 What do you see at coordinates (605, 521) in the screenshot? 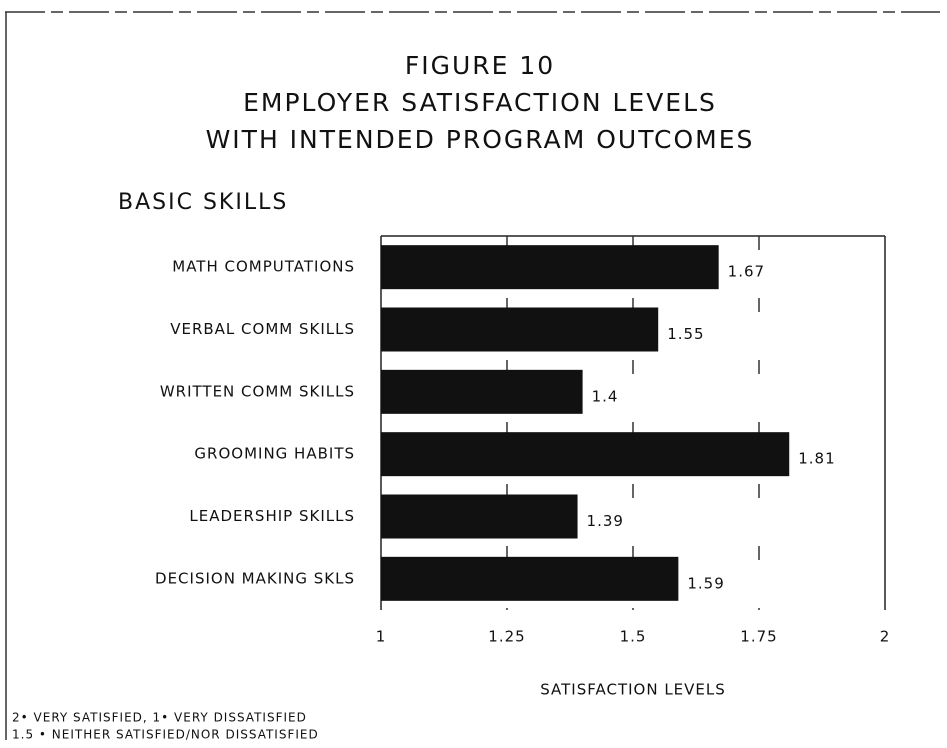
I see `value-label: 1.39` at bounding box center [605, 521].